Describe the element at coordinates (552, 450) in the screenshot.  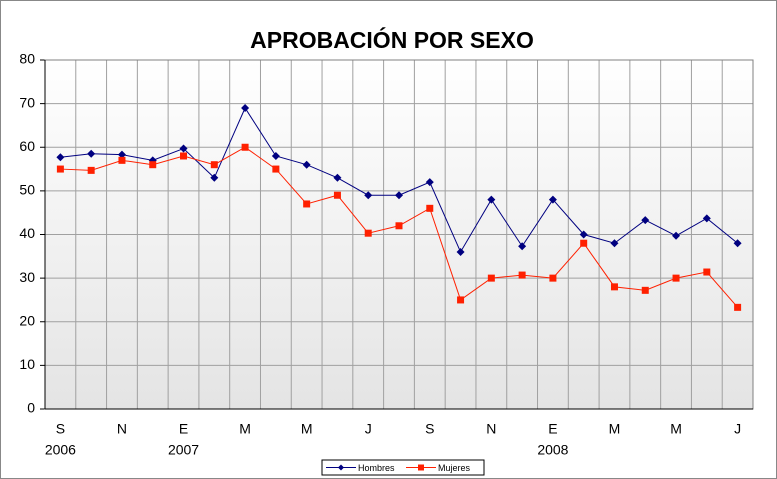
I see `x-year-label: 2008` at that location.